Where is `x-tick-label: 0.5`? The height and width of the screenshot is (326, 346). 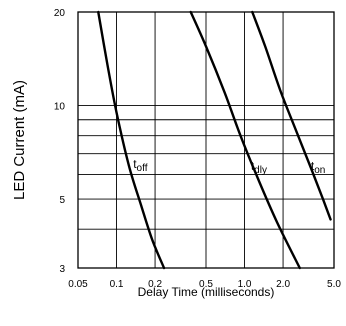
x-tick-label: 0.5 is located at coordinates (206, 284).